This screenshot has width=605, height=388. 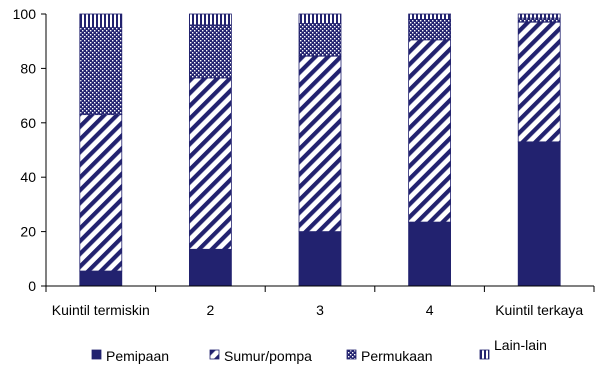 What do you see at coordinates (211, 310) in the screenshot?
I see `x-tick-label-2: 2` at bounding box center [211, 310].